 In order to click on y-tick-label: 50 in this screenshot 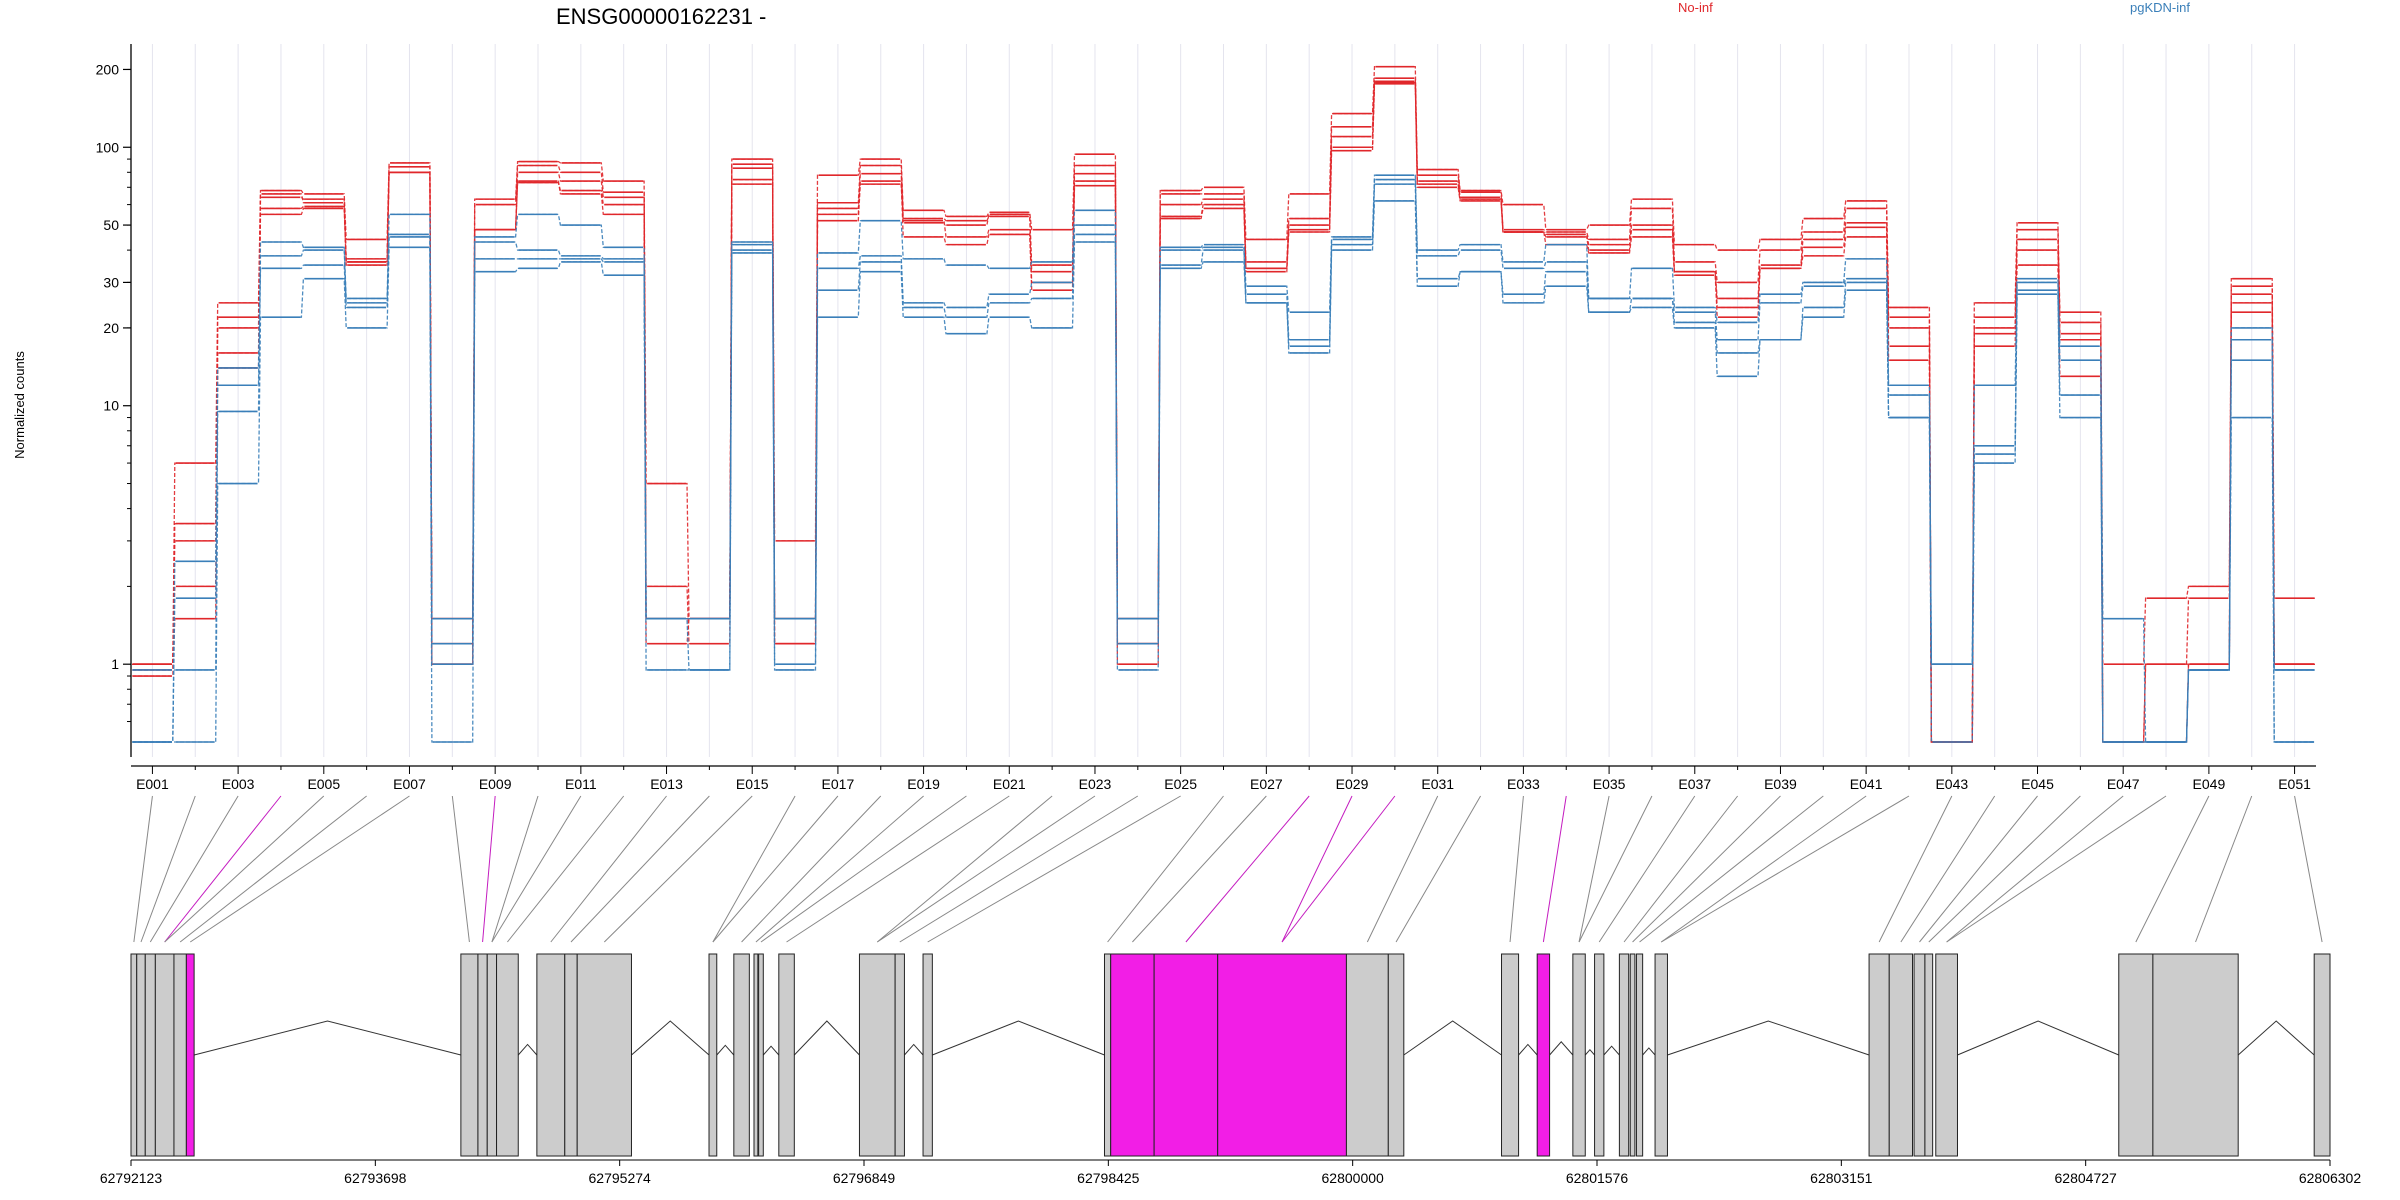, I will do `click(111, 225)`.